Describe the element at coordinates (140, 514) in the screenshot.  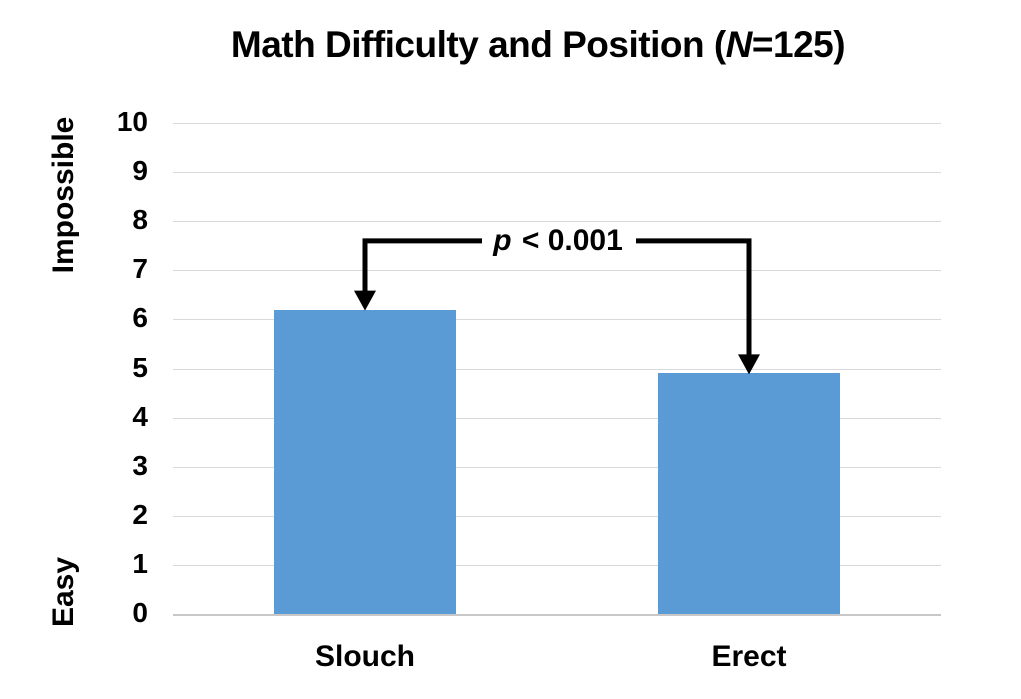
I see `y-tick-2: 2` at that location.